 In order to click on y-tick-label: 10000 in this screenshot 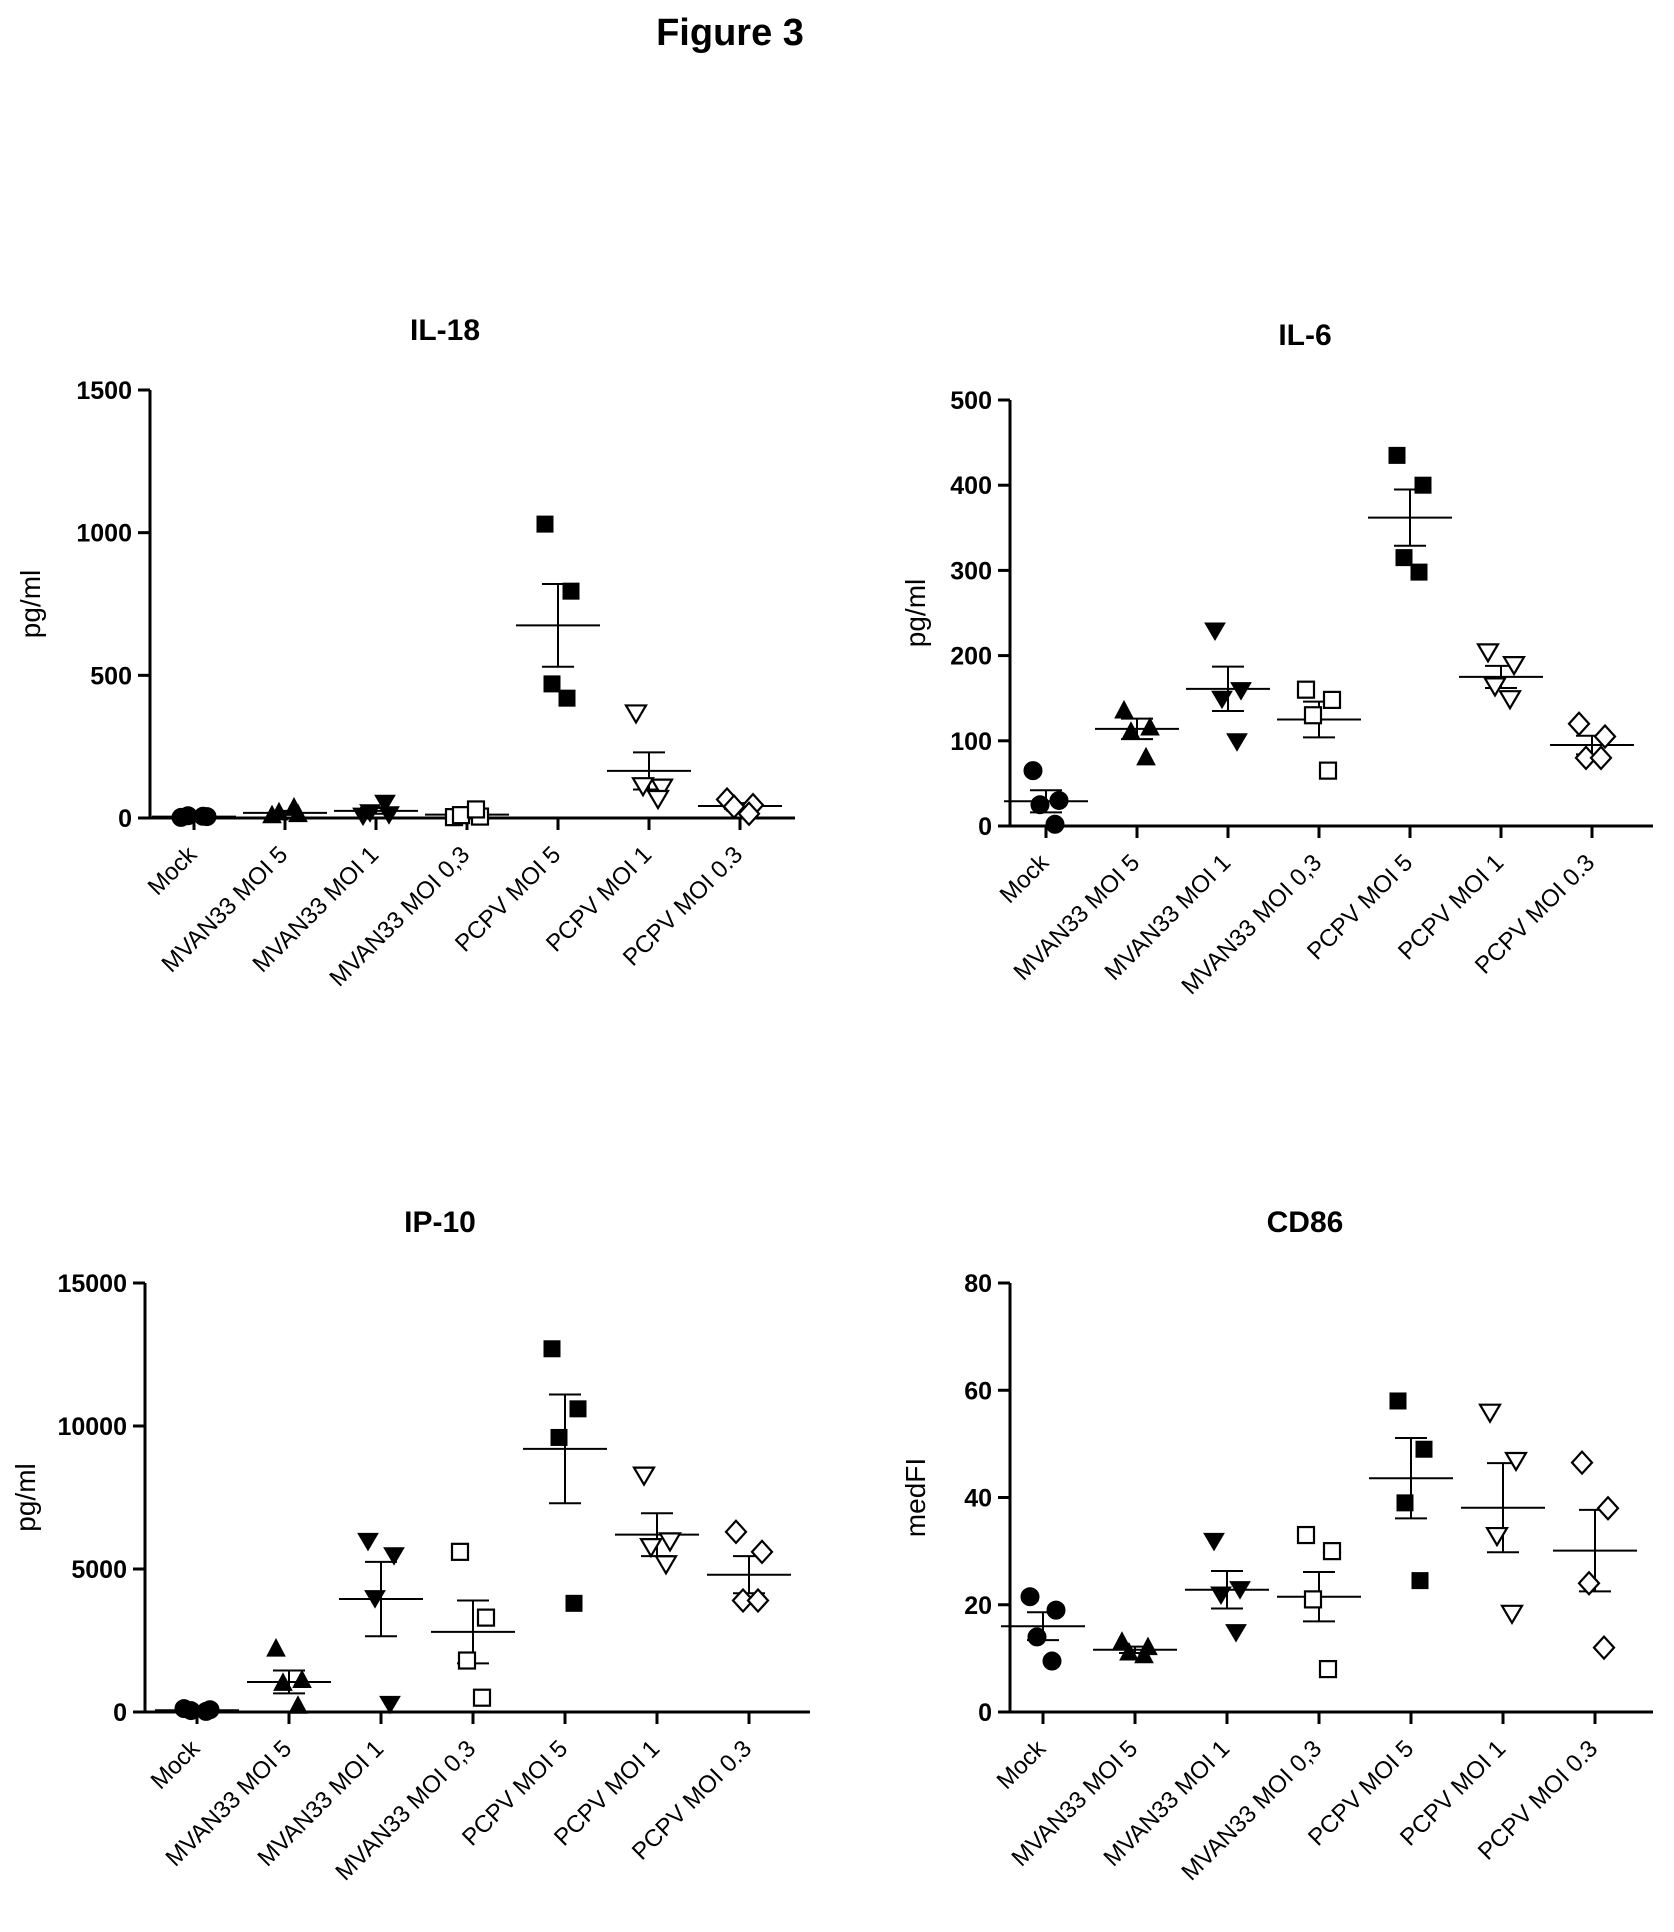, I will do `click(92, 1427)`.